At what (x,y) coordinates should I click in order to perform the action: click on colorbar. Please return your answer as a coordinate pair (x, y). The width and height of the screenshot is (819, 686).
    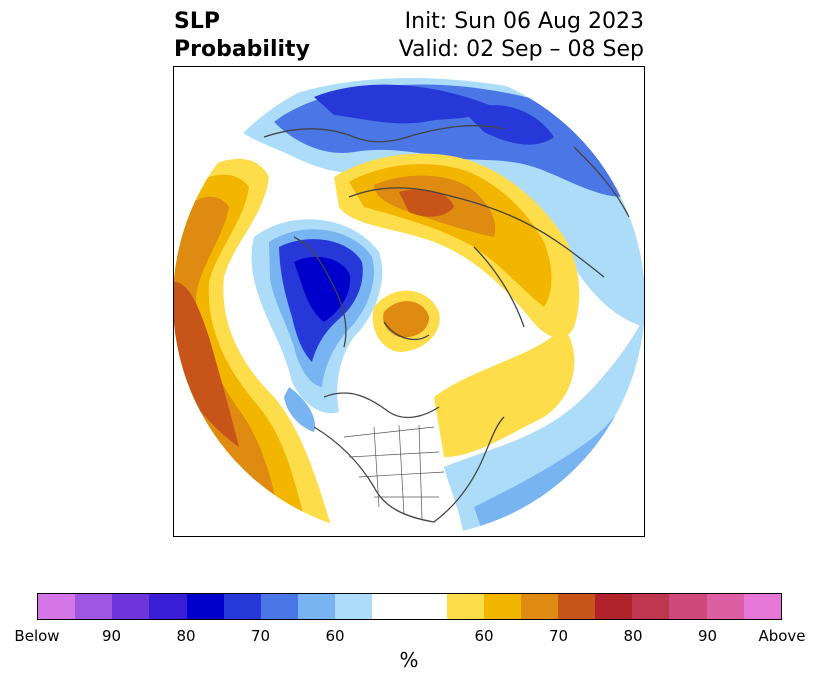
    Looking at the image, I should click on (409, 606).